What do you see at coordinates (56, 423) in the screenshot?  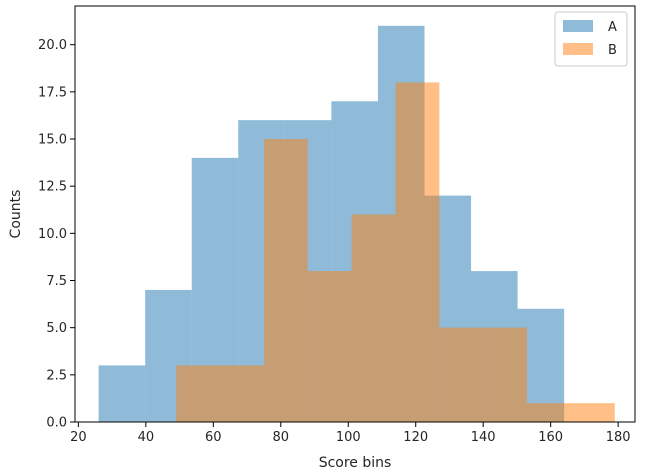 I see `y-tick-label: 0.0` at bounding box center [56, 423].